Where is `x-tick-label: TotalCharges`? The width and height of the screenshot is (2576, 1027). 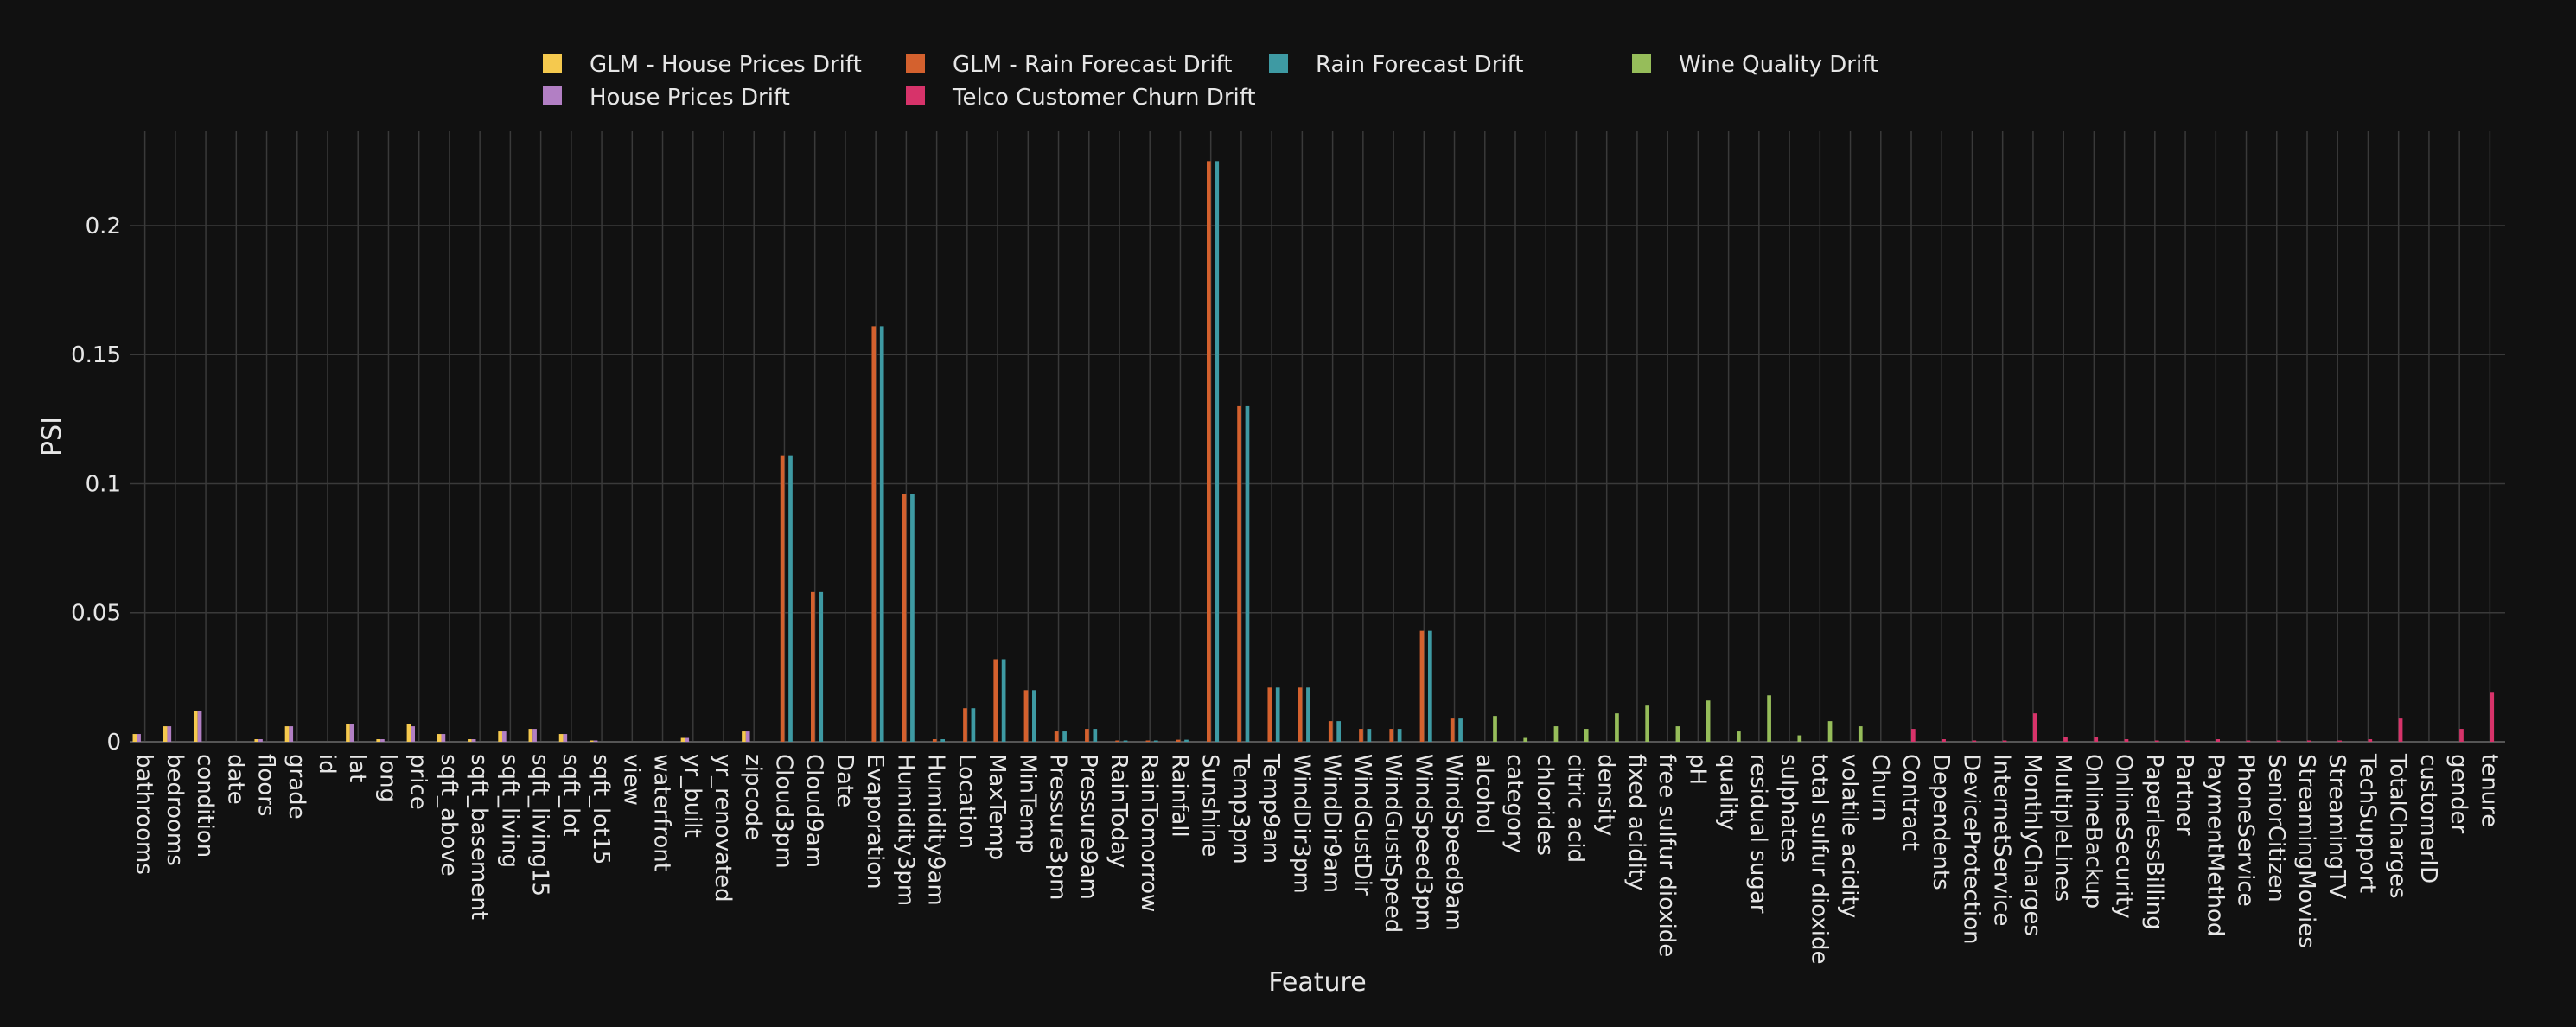
x-tick-label: TotalCharges is located at coordinates (2398, 826).